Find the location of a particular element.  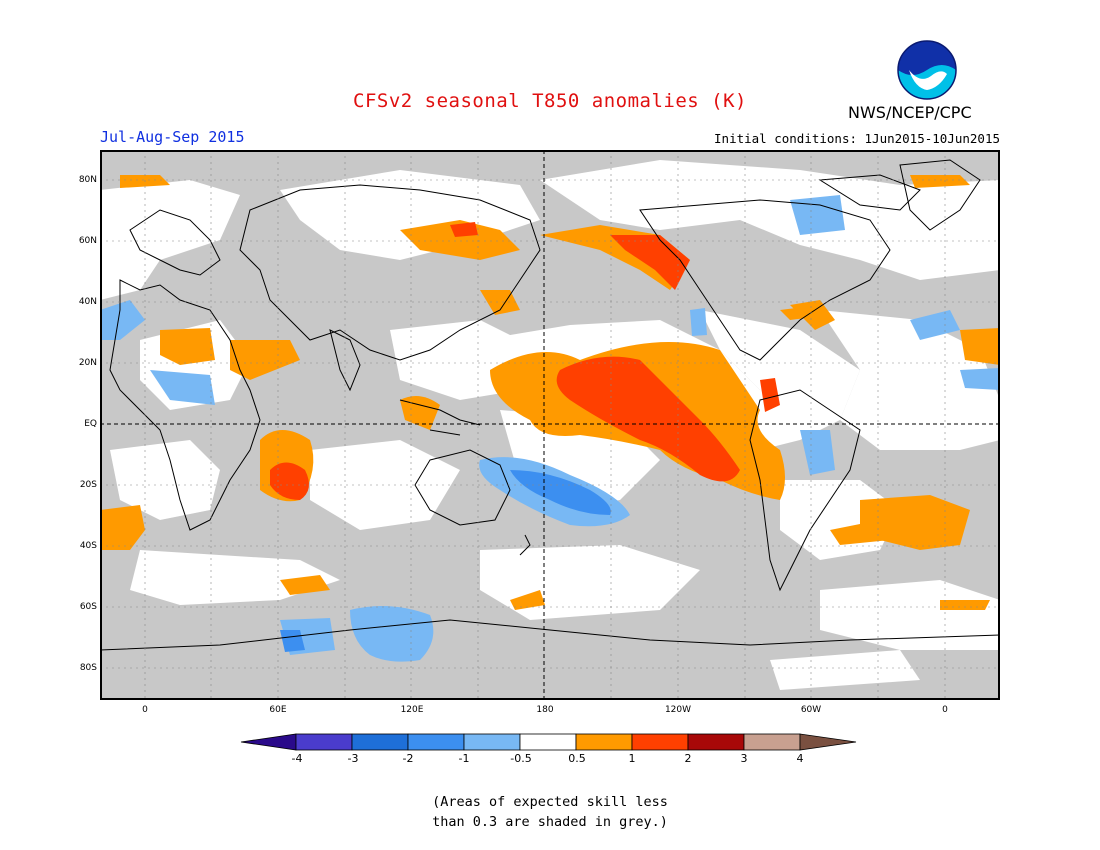

lat-label: 40S is located at coordinates (88, 546).